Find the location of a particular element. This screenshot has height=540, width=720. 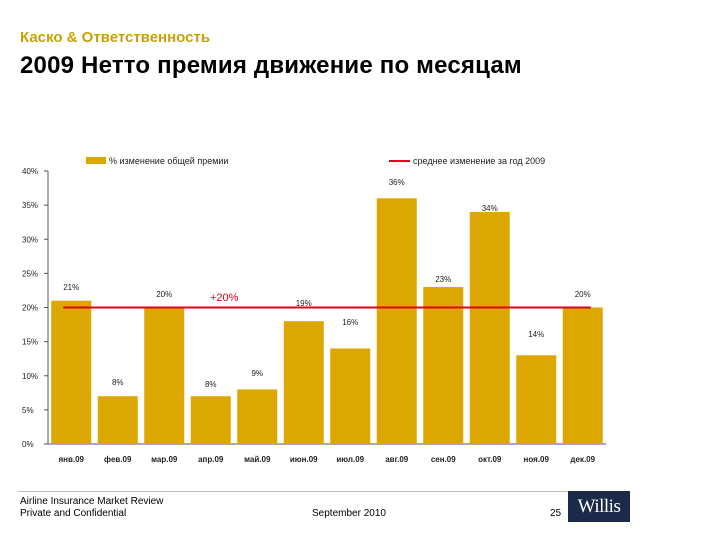

slide-subtitle: Каско & Ответственность is located at coordinates (115, 37).